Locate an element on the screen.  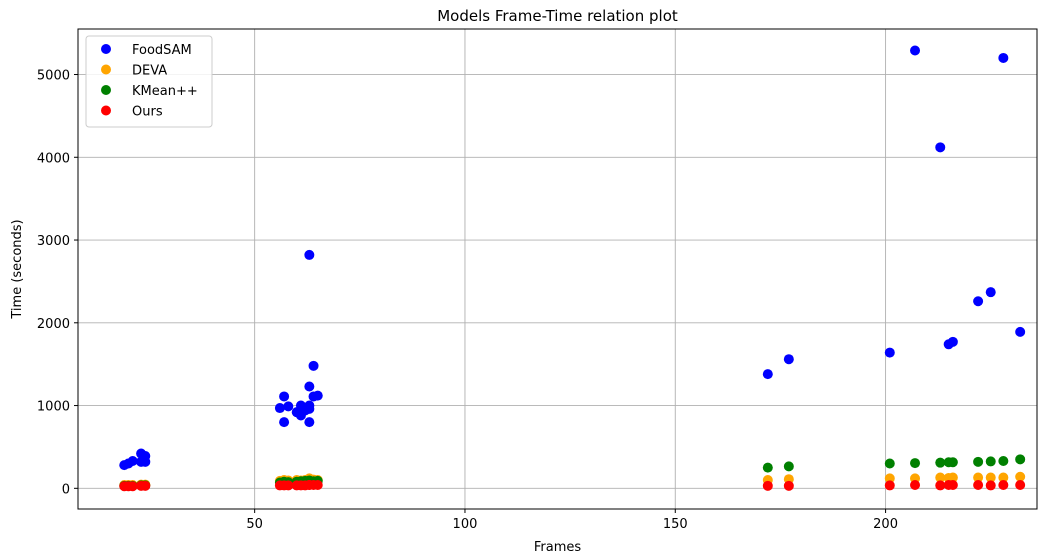
y-tick-label: 5000 is located at coordinates (53, 76).